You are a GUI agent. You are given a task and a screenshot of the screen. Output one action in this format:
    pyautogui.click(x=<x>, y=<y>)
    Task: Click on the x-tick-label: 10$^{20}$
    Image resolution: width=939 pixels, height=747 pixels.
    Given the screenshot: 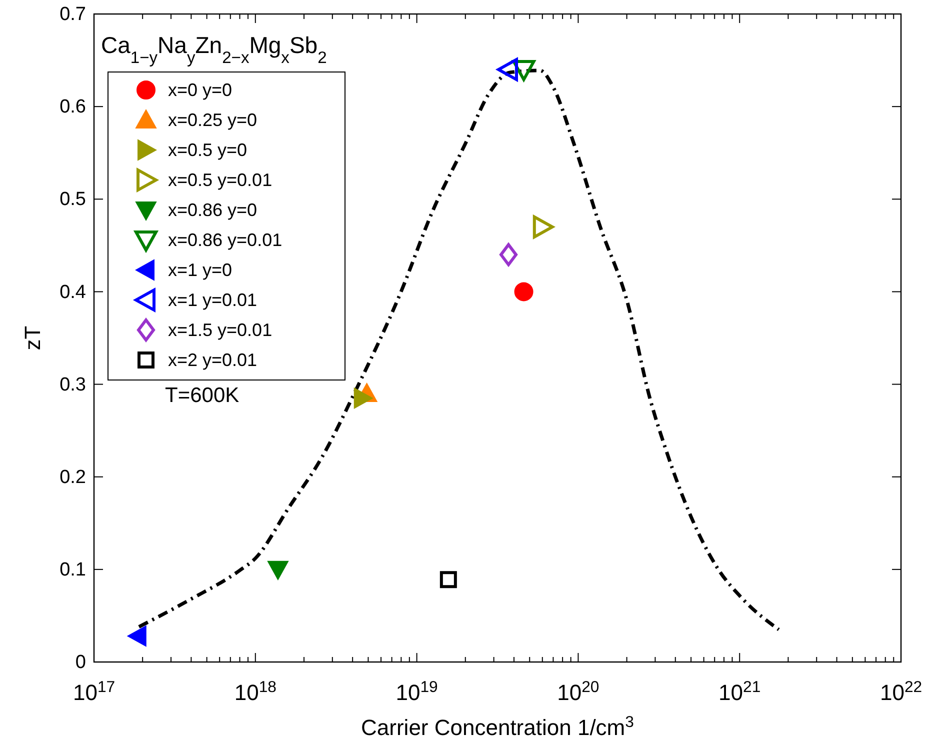 What is the action you would take?
    pyautogui.click(x=578, y=691)
    